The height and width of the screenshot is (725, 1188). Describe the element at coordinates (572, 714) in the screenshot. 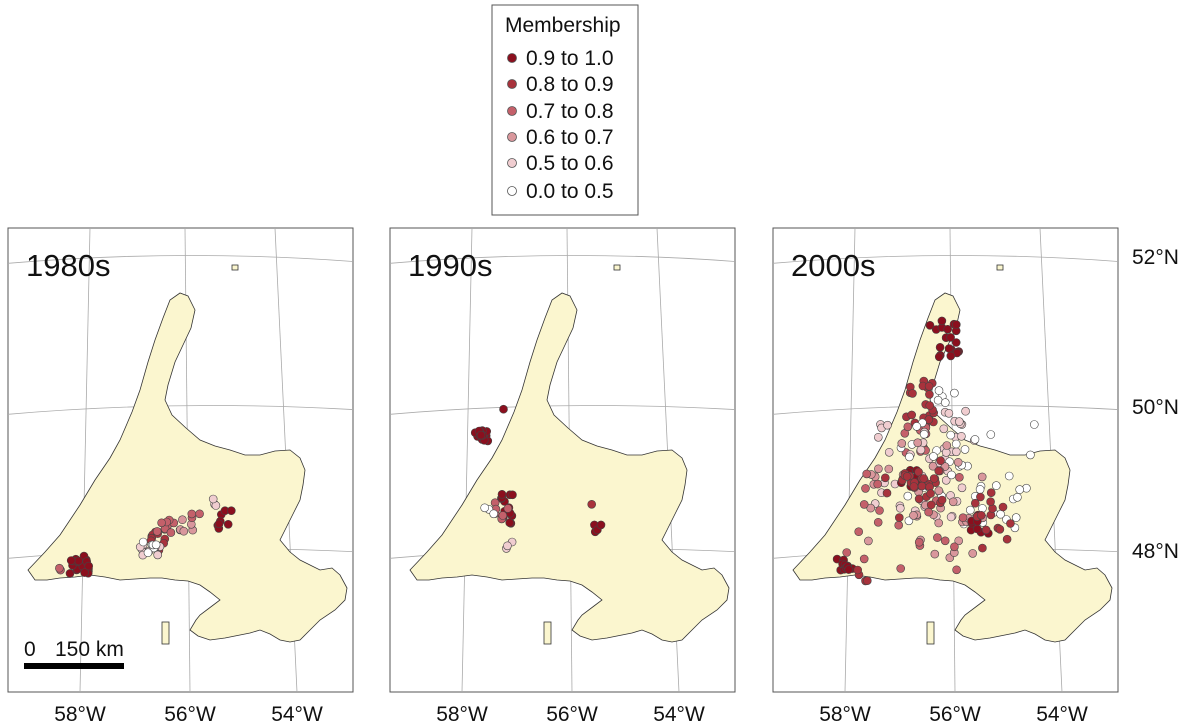

I see `lon-label: 56°W` at that location.